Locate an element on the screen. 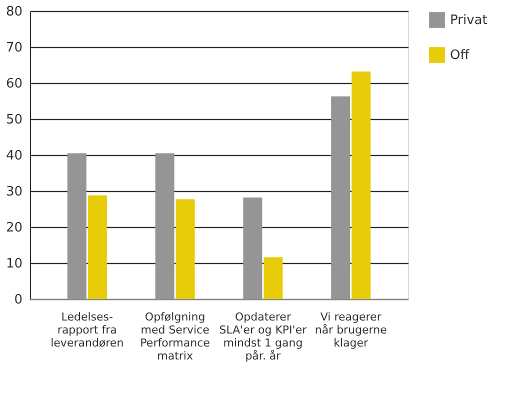 The image size is (527, 405). y-tick-label: 60 is located at coordinates (14, 84).